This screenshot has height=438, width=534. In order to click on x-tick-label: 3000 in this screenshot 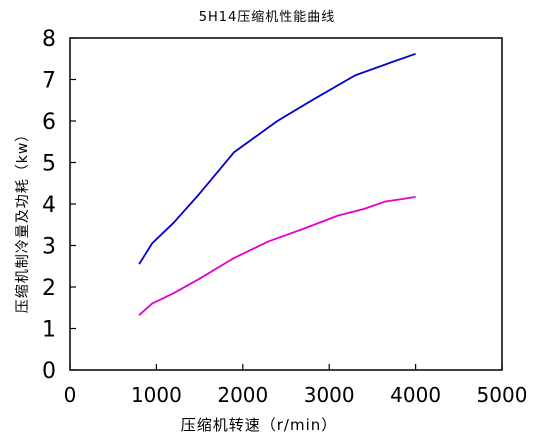, I will do `click(329, 395)`.